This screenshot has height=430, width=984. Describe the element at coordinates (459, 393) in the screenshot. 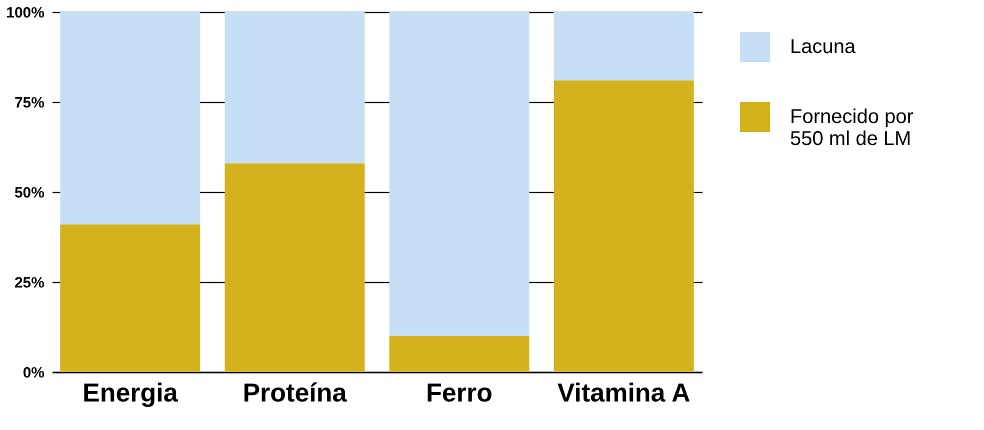

I see `x-tick-label: Ferro` at that location.